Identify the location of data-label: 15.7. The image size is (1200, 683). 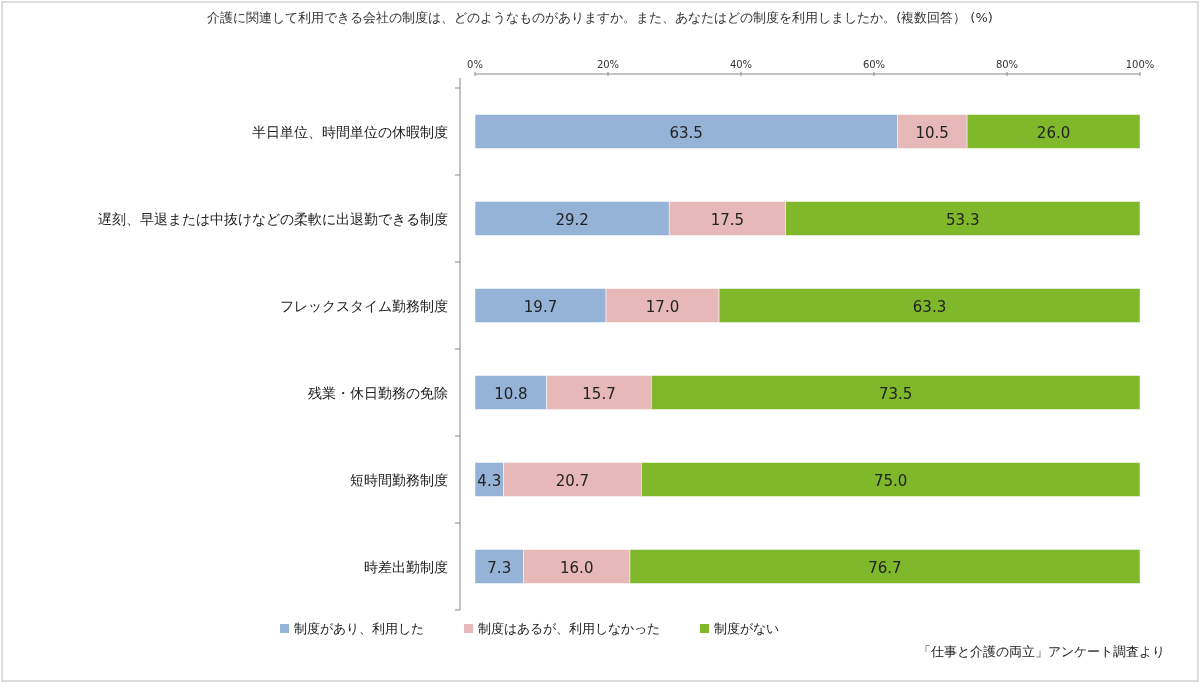
(599, 393).